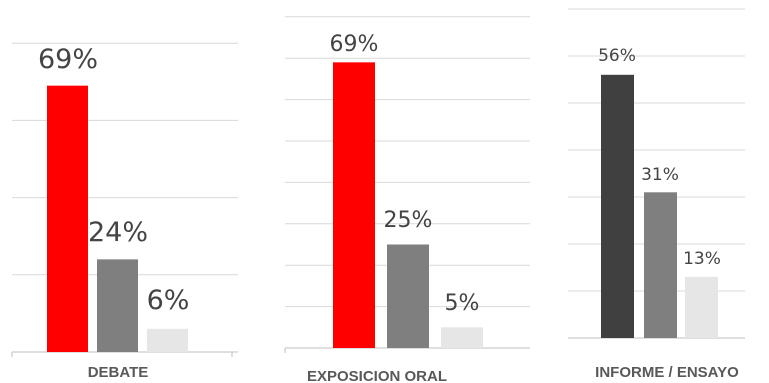 The image size is (769, 383). I want to click on data-label: 25%, so click(408, 220).